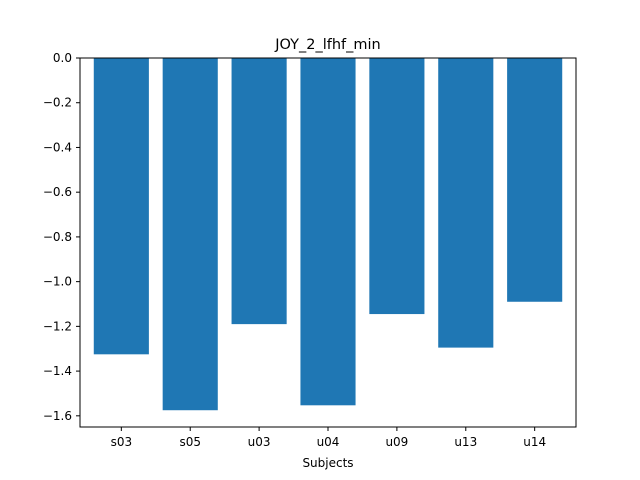 This screenshot has width=640, height=480. What do you see at coordinates (57, 416) in the screenshot?
I see `y-tick-label: −1.6` at bounding box center [57, 416].